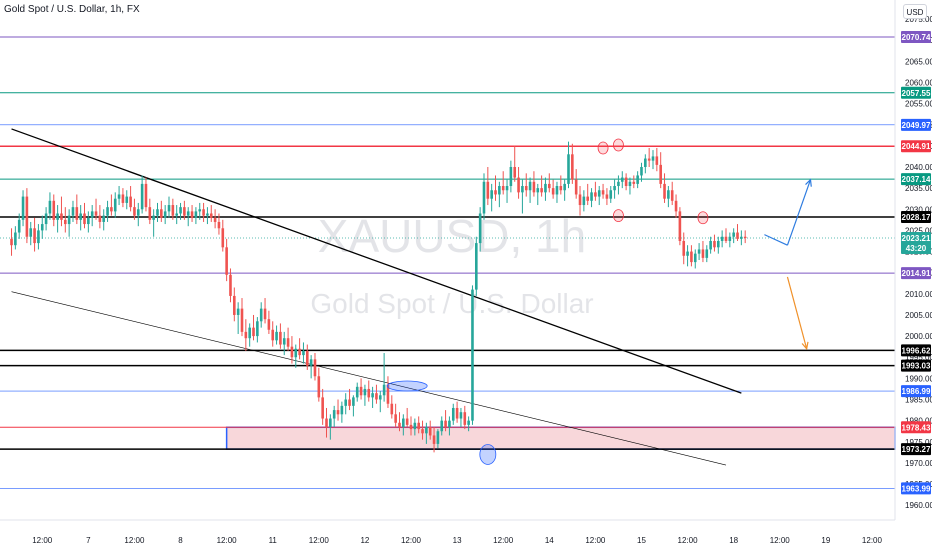 The width and height of the screenshot is (932, 550). What do you see at coordinates (364, 540) in the screenshot?
I see `time-tick-label: 12` at bounding box center [364, 540].